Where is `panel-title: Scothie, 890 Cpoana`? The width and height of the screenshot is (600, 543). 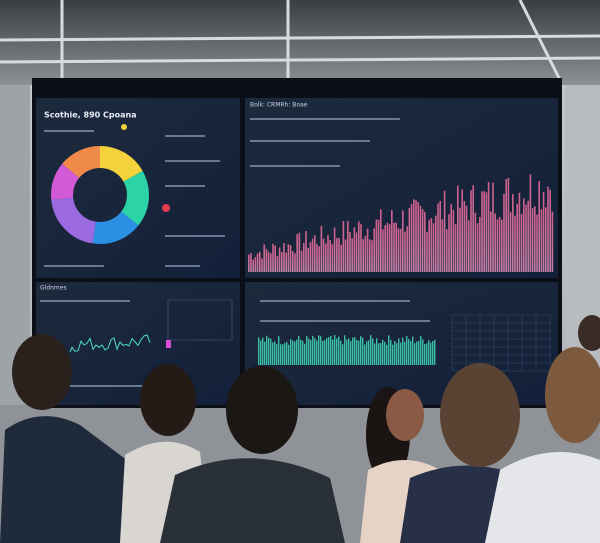
panel-title: Scothie, 890 Cpoana is located at coordinates (90, 115).